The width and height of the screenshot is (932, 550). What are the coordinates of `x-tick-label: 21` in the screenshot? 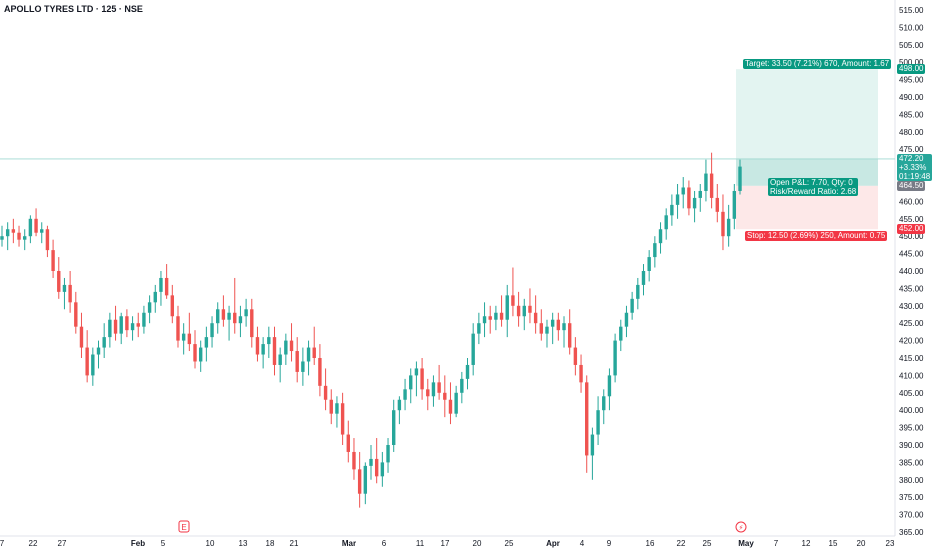 It's located at (294, 543).